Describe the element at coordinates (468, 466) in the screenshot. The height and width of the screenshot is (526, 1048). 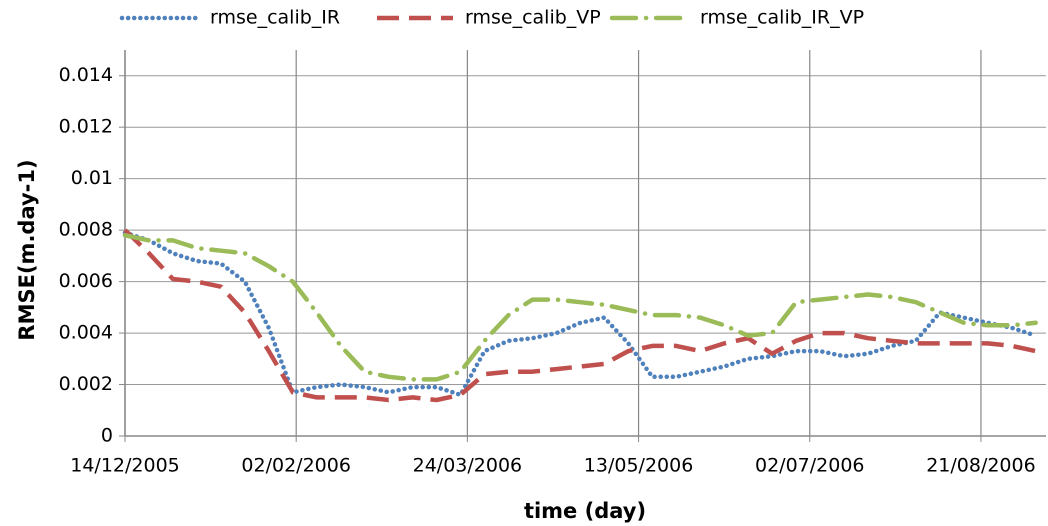
I see `x-tick-label: 24/03/2006` at that location.